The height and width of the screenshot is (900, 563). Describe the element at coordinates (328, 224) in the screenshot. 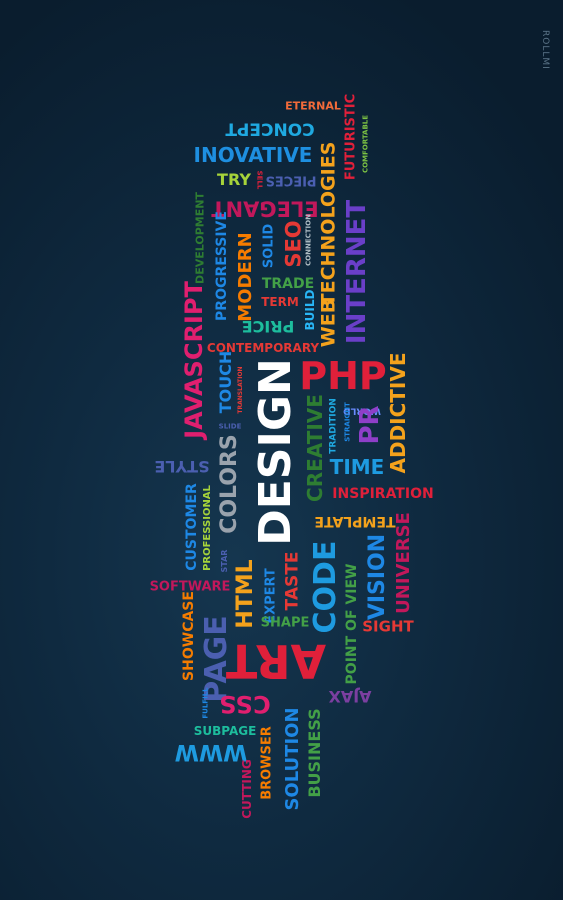

I see `word-technologies: TECHNOLOGIES` at that location.